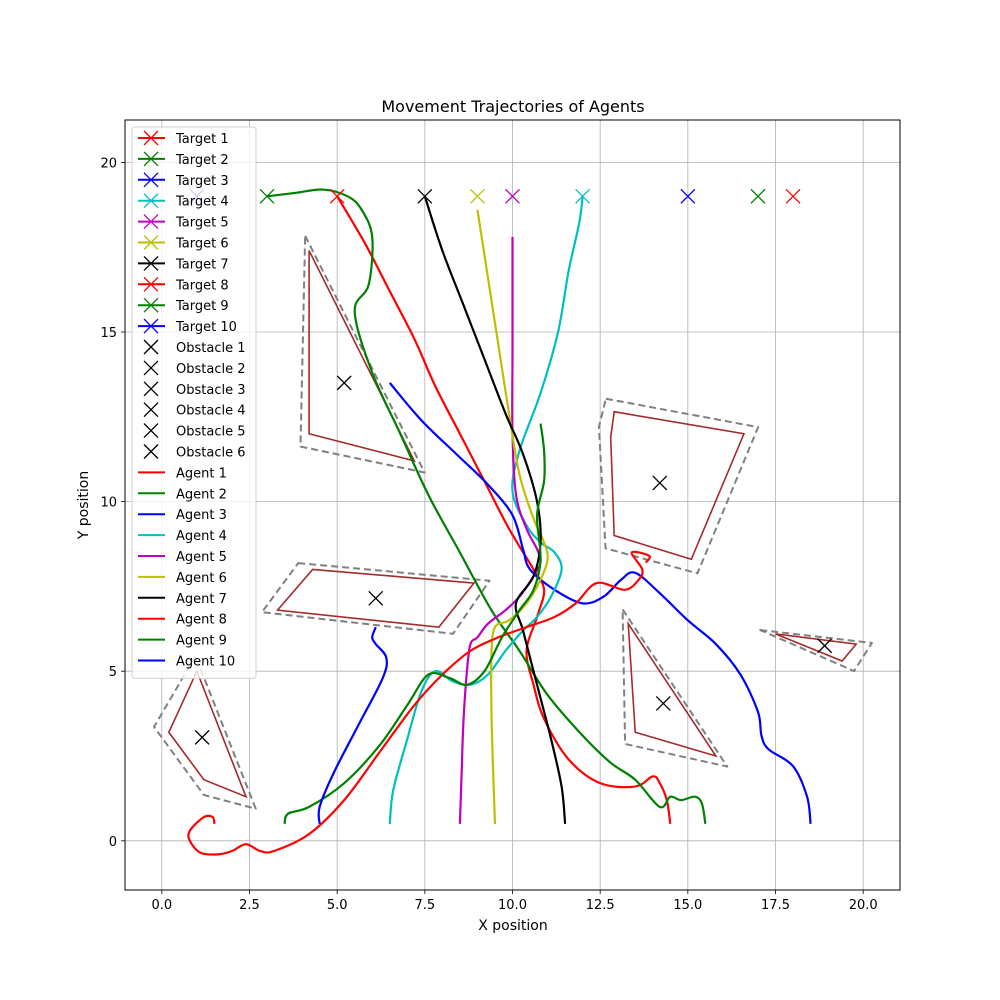 This screenshot has height=1000, width=1000. What do you see at coordinates (337, 905) in the screenshot?
I see `x-tick-label: 5.0` at bounding box center [337, 905].